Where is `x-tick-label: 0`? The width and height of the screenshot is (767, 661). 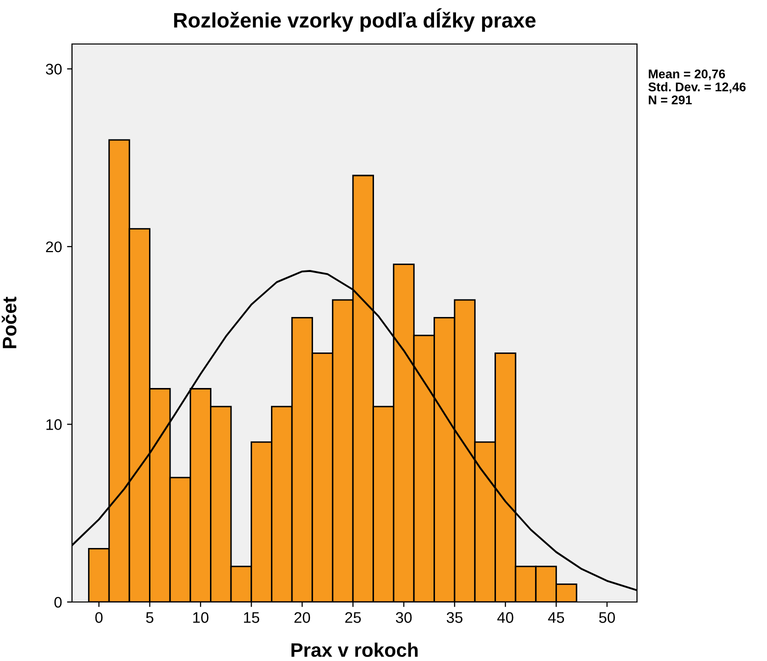 x-tick-label: 0 is located at coordinates (99, 617).